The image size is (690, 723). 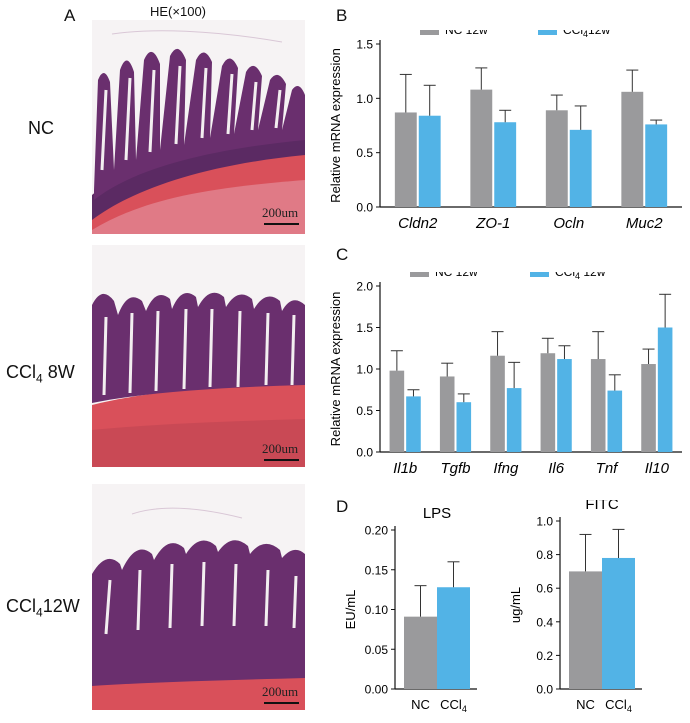 What do you see at coordinates (364, 45) in the screenshot?
I see `chart-b-y-tick-label: 1.5` at bounding box center [364, 45].